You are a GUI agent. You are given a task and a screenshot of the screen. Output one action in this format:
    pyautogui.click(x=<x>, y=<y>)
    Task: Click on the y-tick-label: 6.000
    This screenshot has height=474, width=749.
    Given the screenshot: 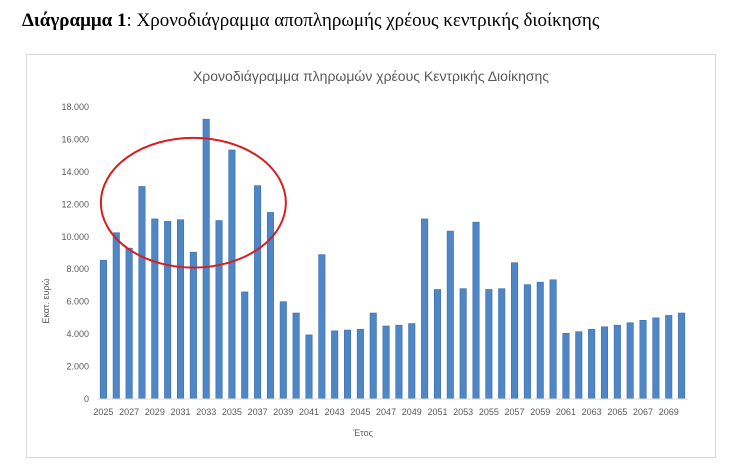 What is the action you would take?
    pyautogui.click(x=77, y=302)
    